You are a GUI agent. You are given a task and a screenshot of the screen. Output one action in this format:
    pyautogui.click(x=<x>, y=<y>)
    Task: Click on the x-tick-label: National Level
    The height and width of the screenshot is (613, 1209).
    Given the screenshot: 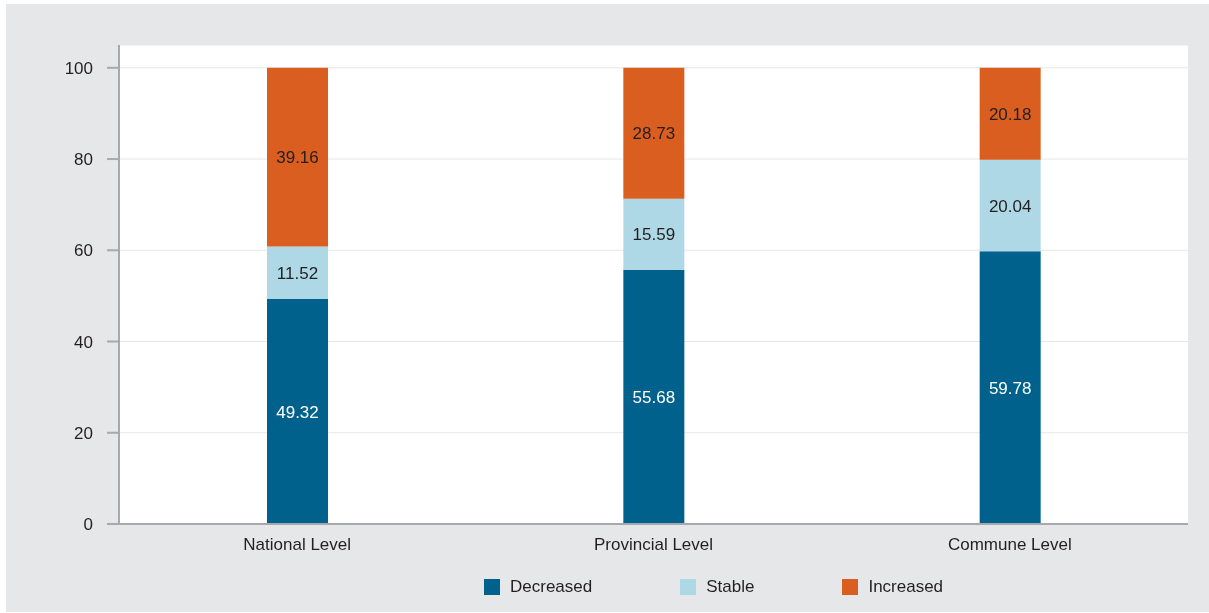 What is the action you would take?
    pyautogui.click(x=297, y=545)
    